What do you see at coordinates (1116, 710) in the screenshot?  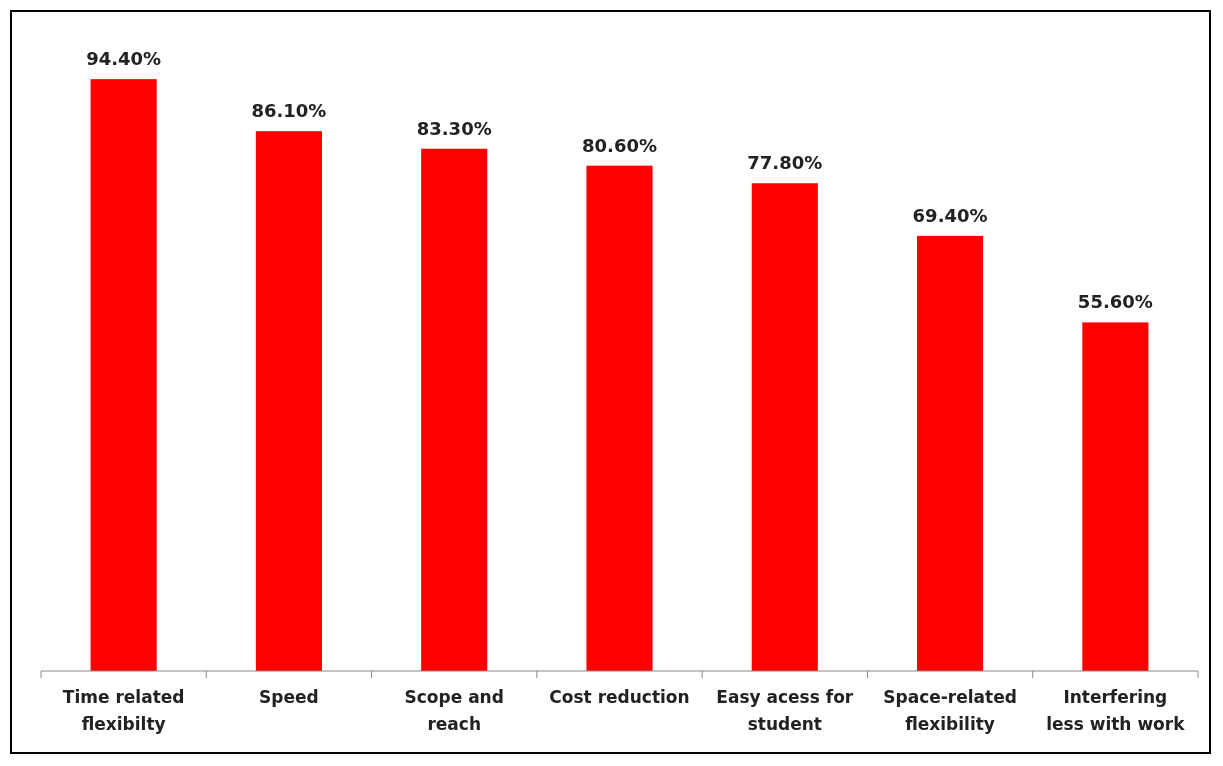 I see `x-tick-label: Interfering less with work` at bounding box center [1116, 710].